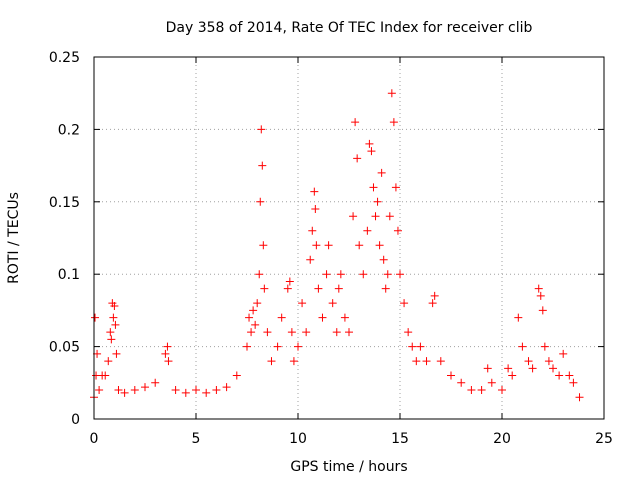 The width and height of the screenshot is (640, 480). I want to click on y-tick-label: 0, so click(75, 420).